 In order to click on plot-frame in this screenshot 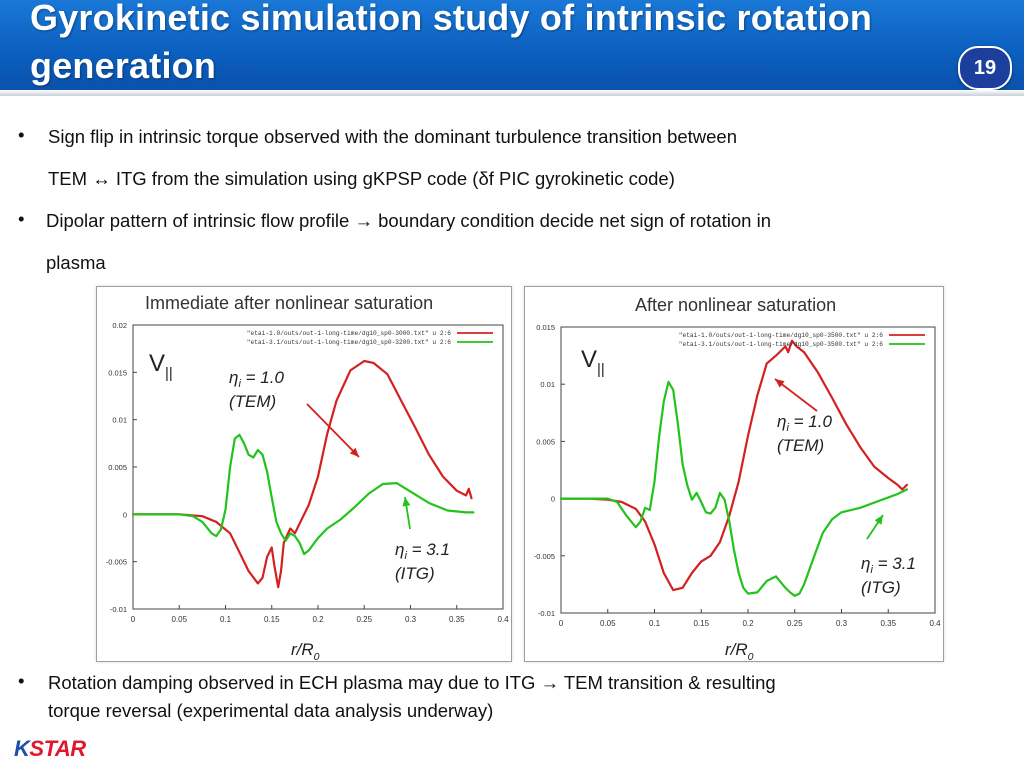, I will do `click(318, 467)`.